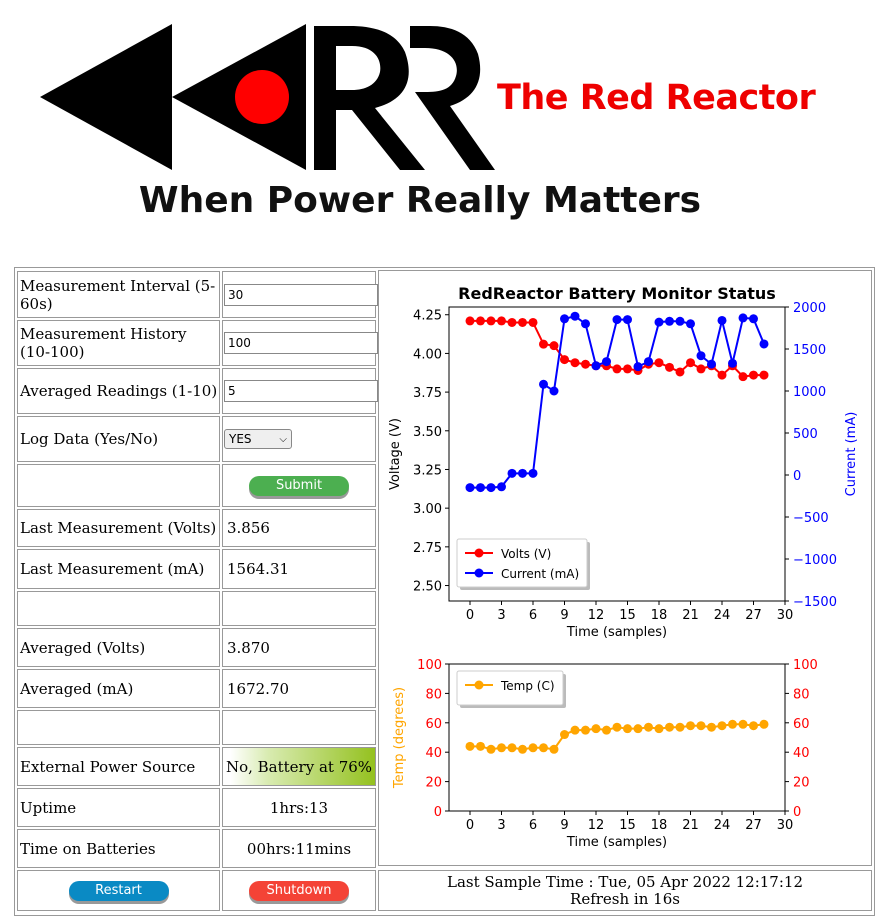 The image size is (892, 921). I want to click on log-data-select: YES ⌵, so click(258, 439).